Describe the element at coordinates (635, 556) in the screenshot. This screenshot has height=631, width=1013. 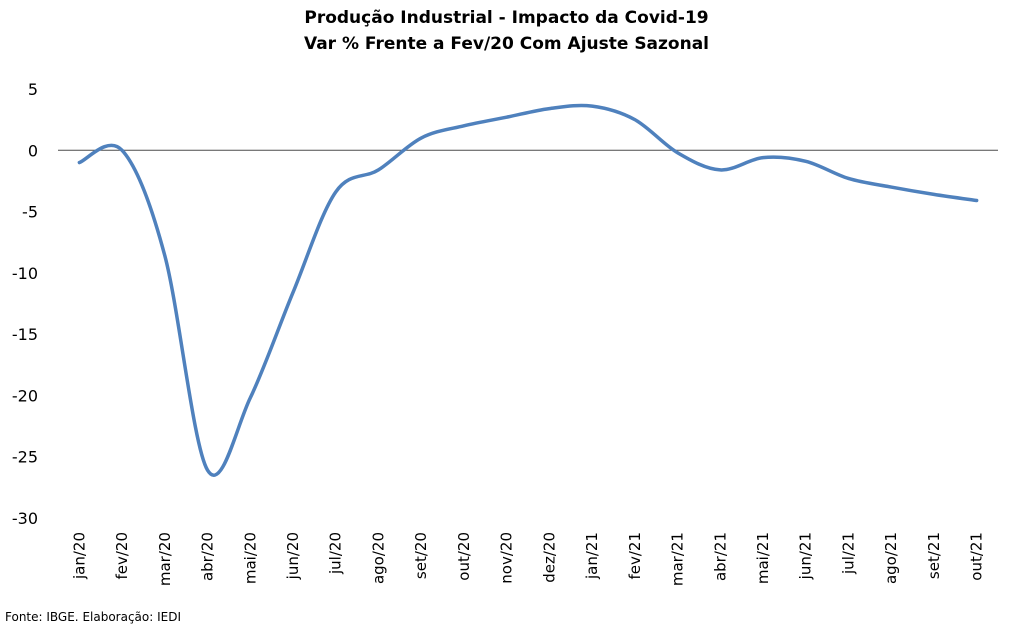
I see `x-tick-label: fev/21` at that location.